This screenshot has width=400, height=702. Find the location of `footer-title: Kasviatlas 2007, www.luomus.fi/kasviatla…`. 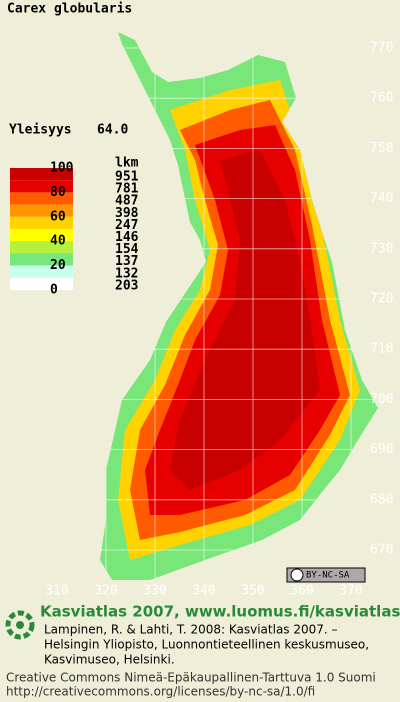

footer-title: Kasviatlas 2007, www.luomus.fi/kasviatla… is located at coordinates (220, 612).